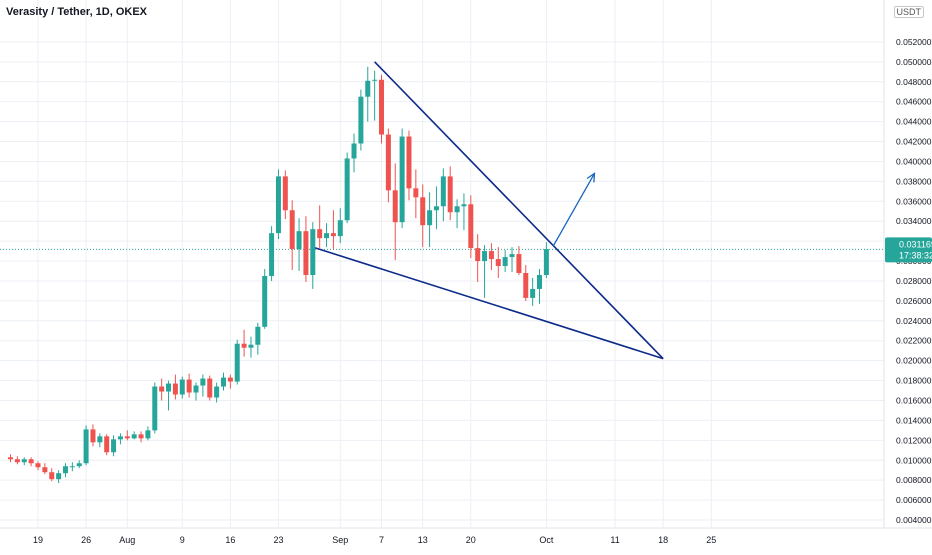 The width and height of the screenshot is (932, 555). Describe the element at coordinates (374, 540) in the screenshot. I see `time-axis: 19 26 Aug 9 16 23 Sep 7 13 20 Oct 11 18 25` at that location.